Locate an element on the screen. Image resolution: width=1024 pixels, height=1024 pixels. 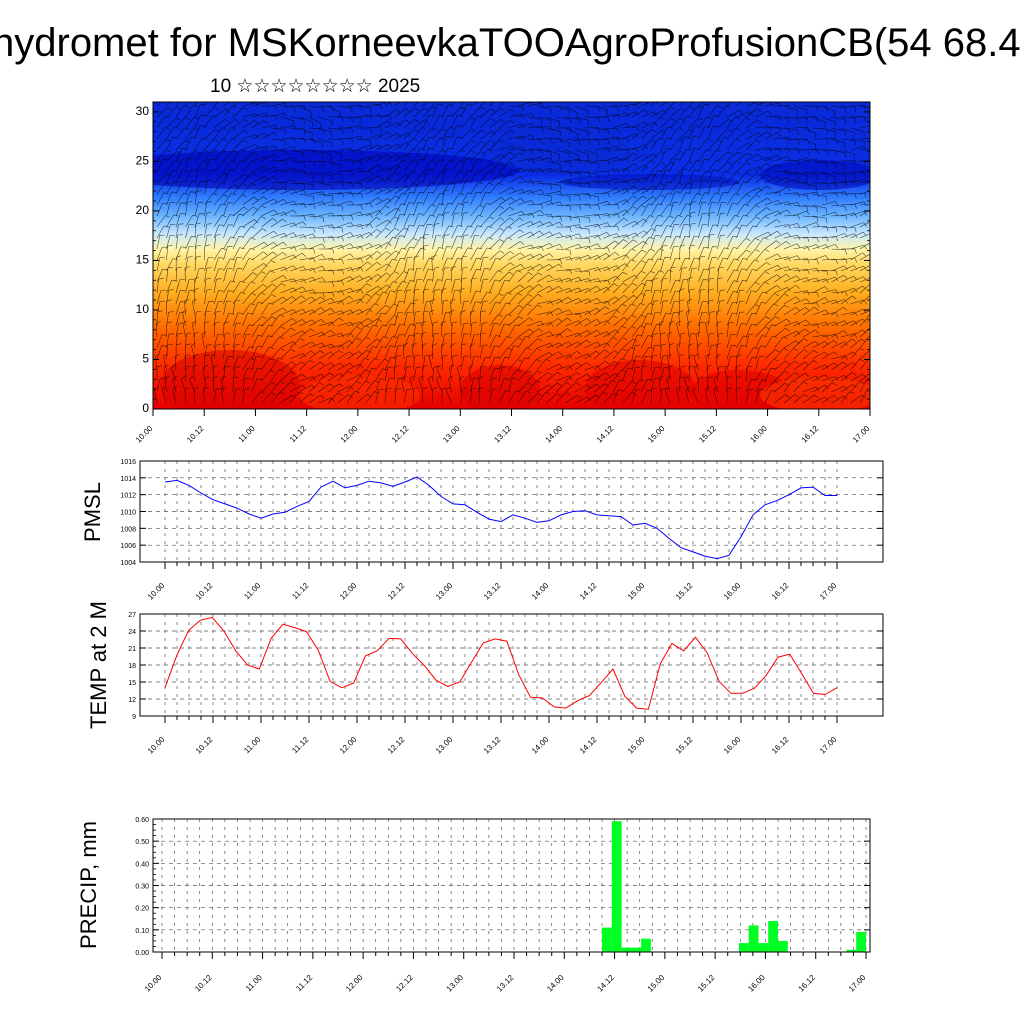
y-tick-label: 30 is located at coordinates (143, 111).